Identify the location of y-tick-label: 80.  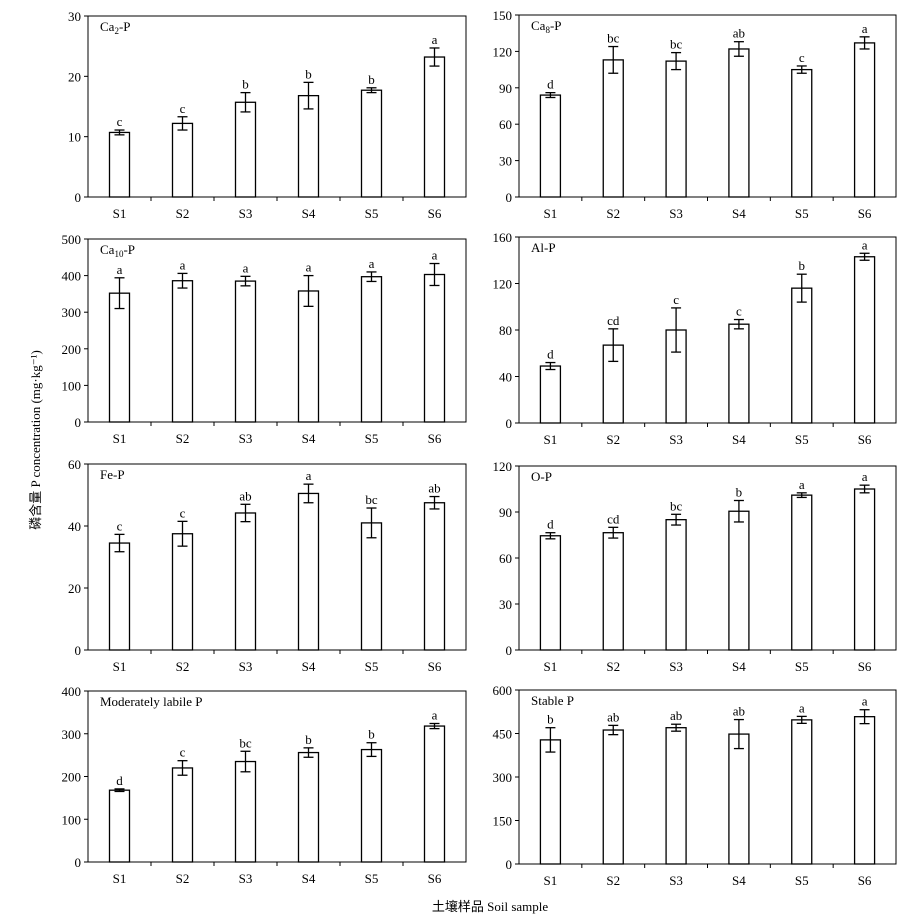
(505, 330).